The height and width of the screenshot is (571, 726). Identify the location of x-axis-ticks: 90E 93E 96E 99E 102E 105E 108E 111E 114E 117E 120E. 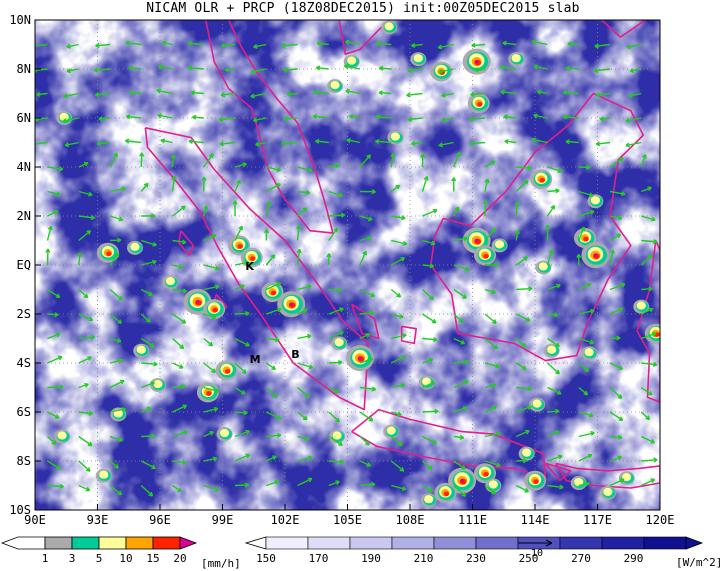
(349, 515).